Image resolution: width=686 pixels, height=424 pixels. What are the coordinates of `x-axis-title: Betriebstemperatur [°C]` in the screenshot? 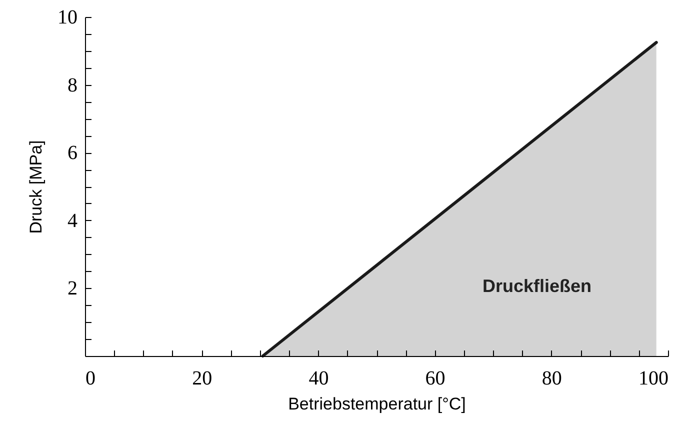 It's located at (377, 404).